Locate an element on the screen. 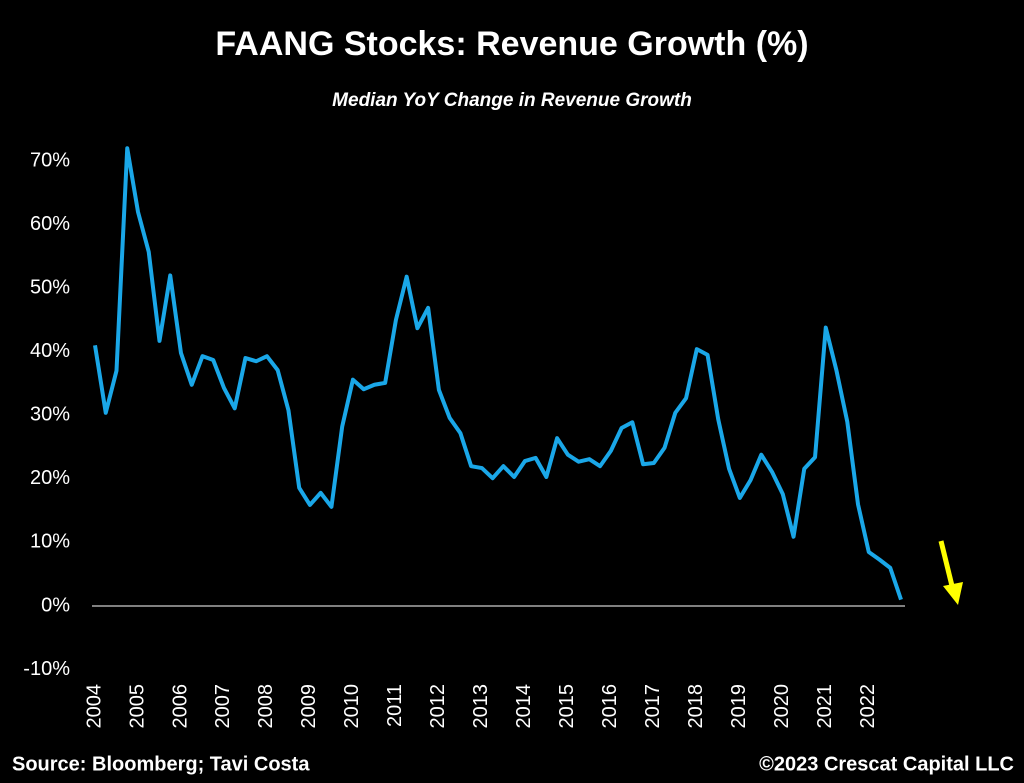 This screenshot has height=783, width=1024. x-tick-label: 2005 is located at coordinates (137, 706).